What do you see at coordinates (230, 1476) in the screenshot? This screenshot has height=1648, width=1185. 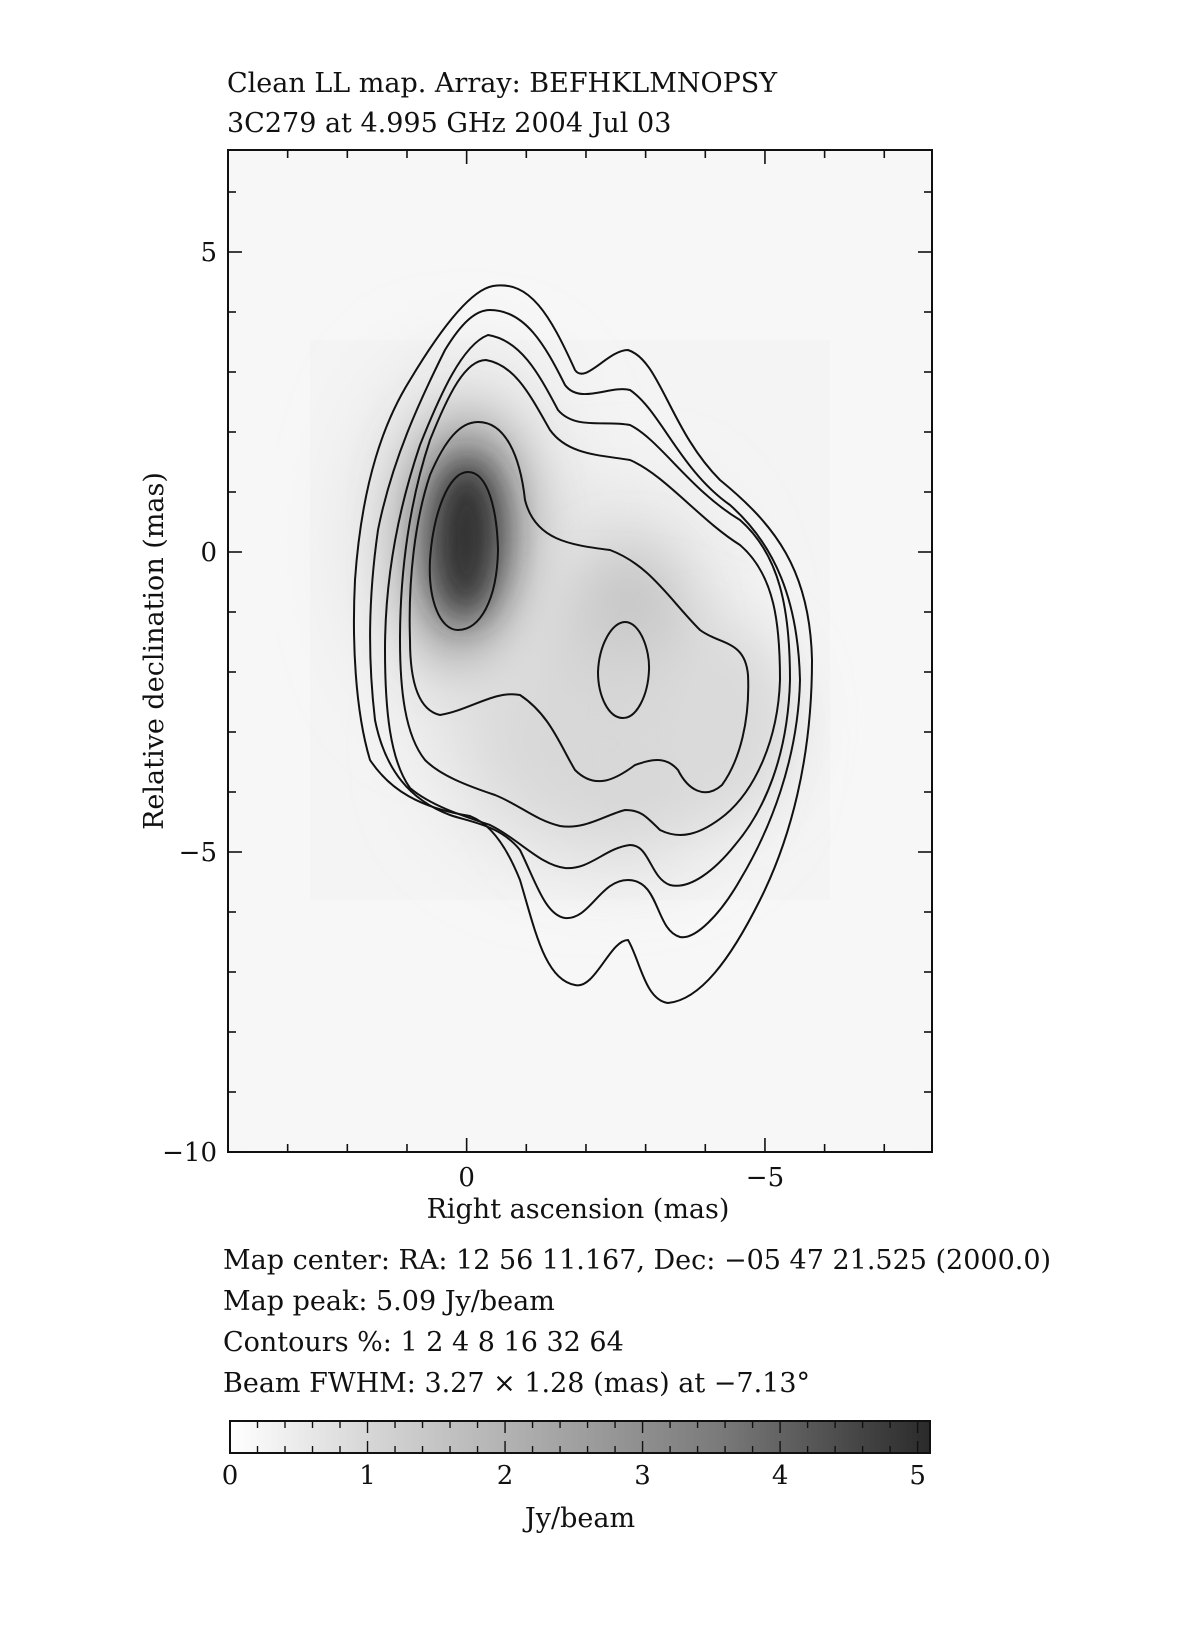 I see `colorbar-tick-label: 0` at bounding box center [230, 1476].